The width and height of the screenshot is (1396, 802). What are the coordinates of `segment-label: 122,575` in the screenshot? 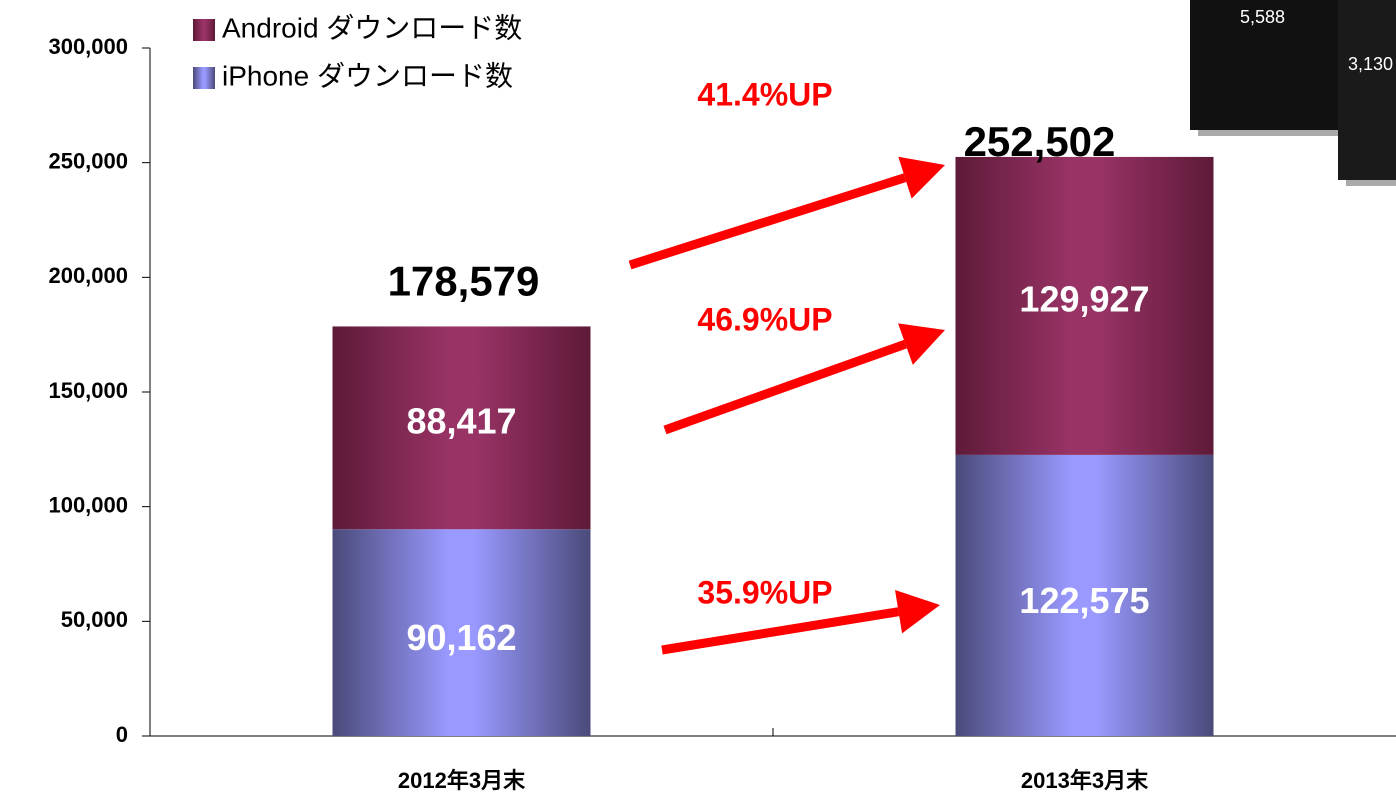 It's located at (1084, 600).